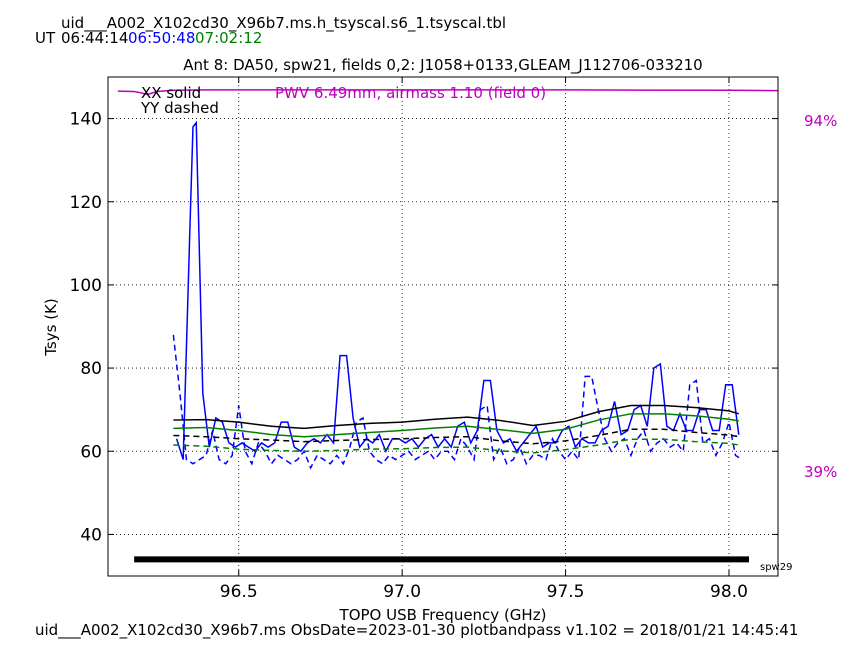 This screenshot has height=648, width=864. I want to click on x-tick-label: 98.0, so click(729, 592).